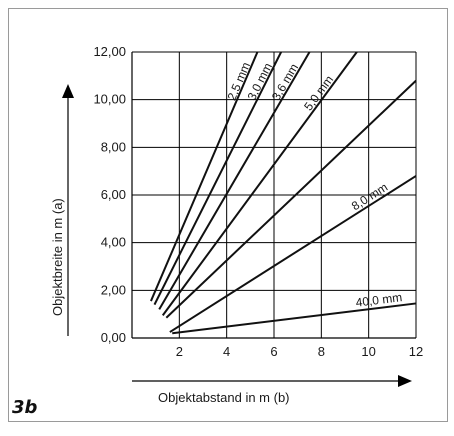 This screenshot has width=454, height=436. What do you see at coordinates (273, 351) in the screenshot?
I see `x-tick-label-2: 6` at bounding box center [273, 351].